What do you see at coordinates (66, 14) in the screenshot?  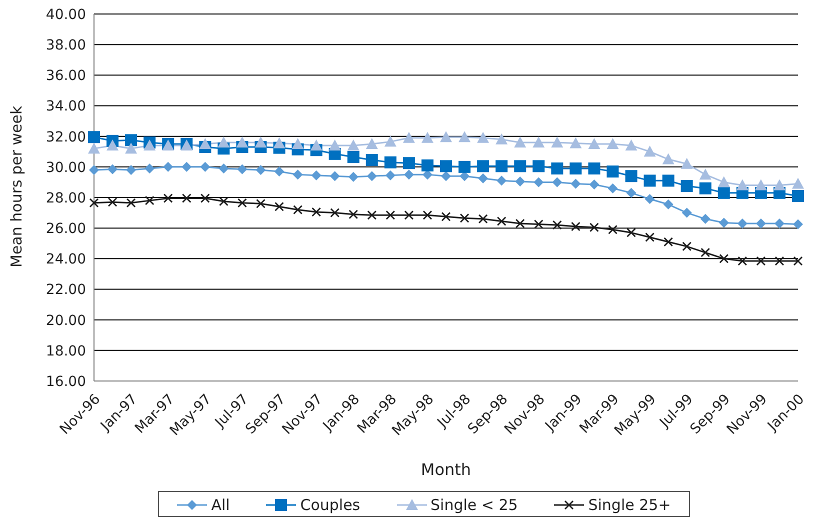 I see `y-tick-label: 40.00` at bounding box center [66, 14].